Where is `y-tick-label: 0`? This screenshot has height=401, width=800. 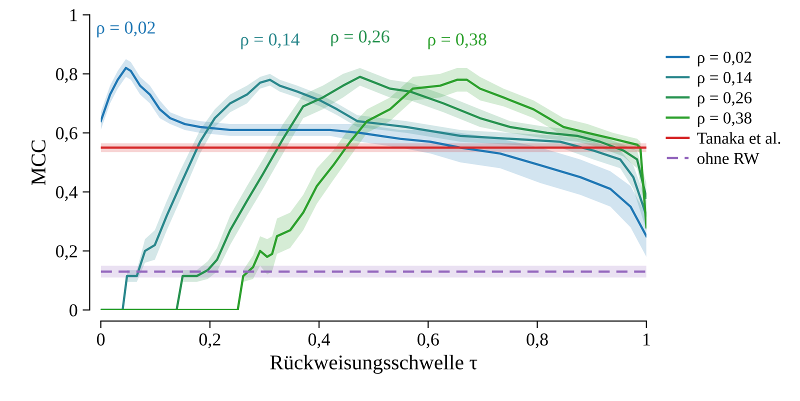 y-tick-label: 0 is located at coordinates (74, 310).